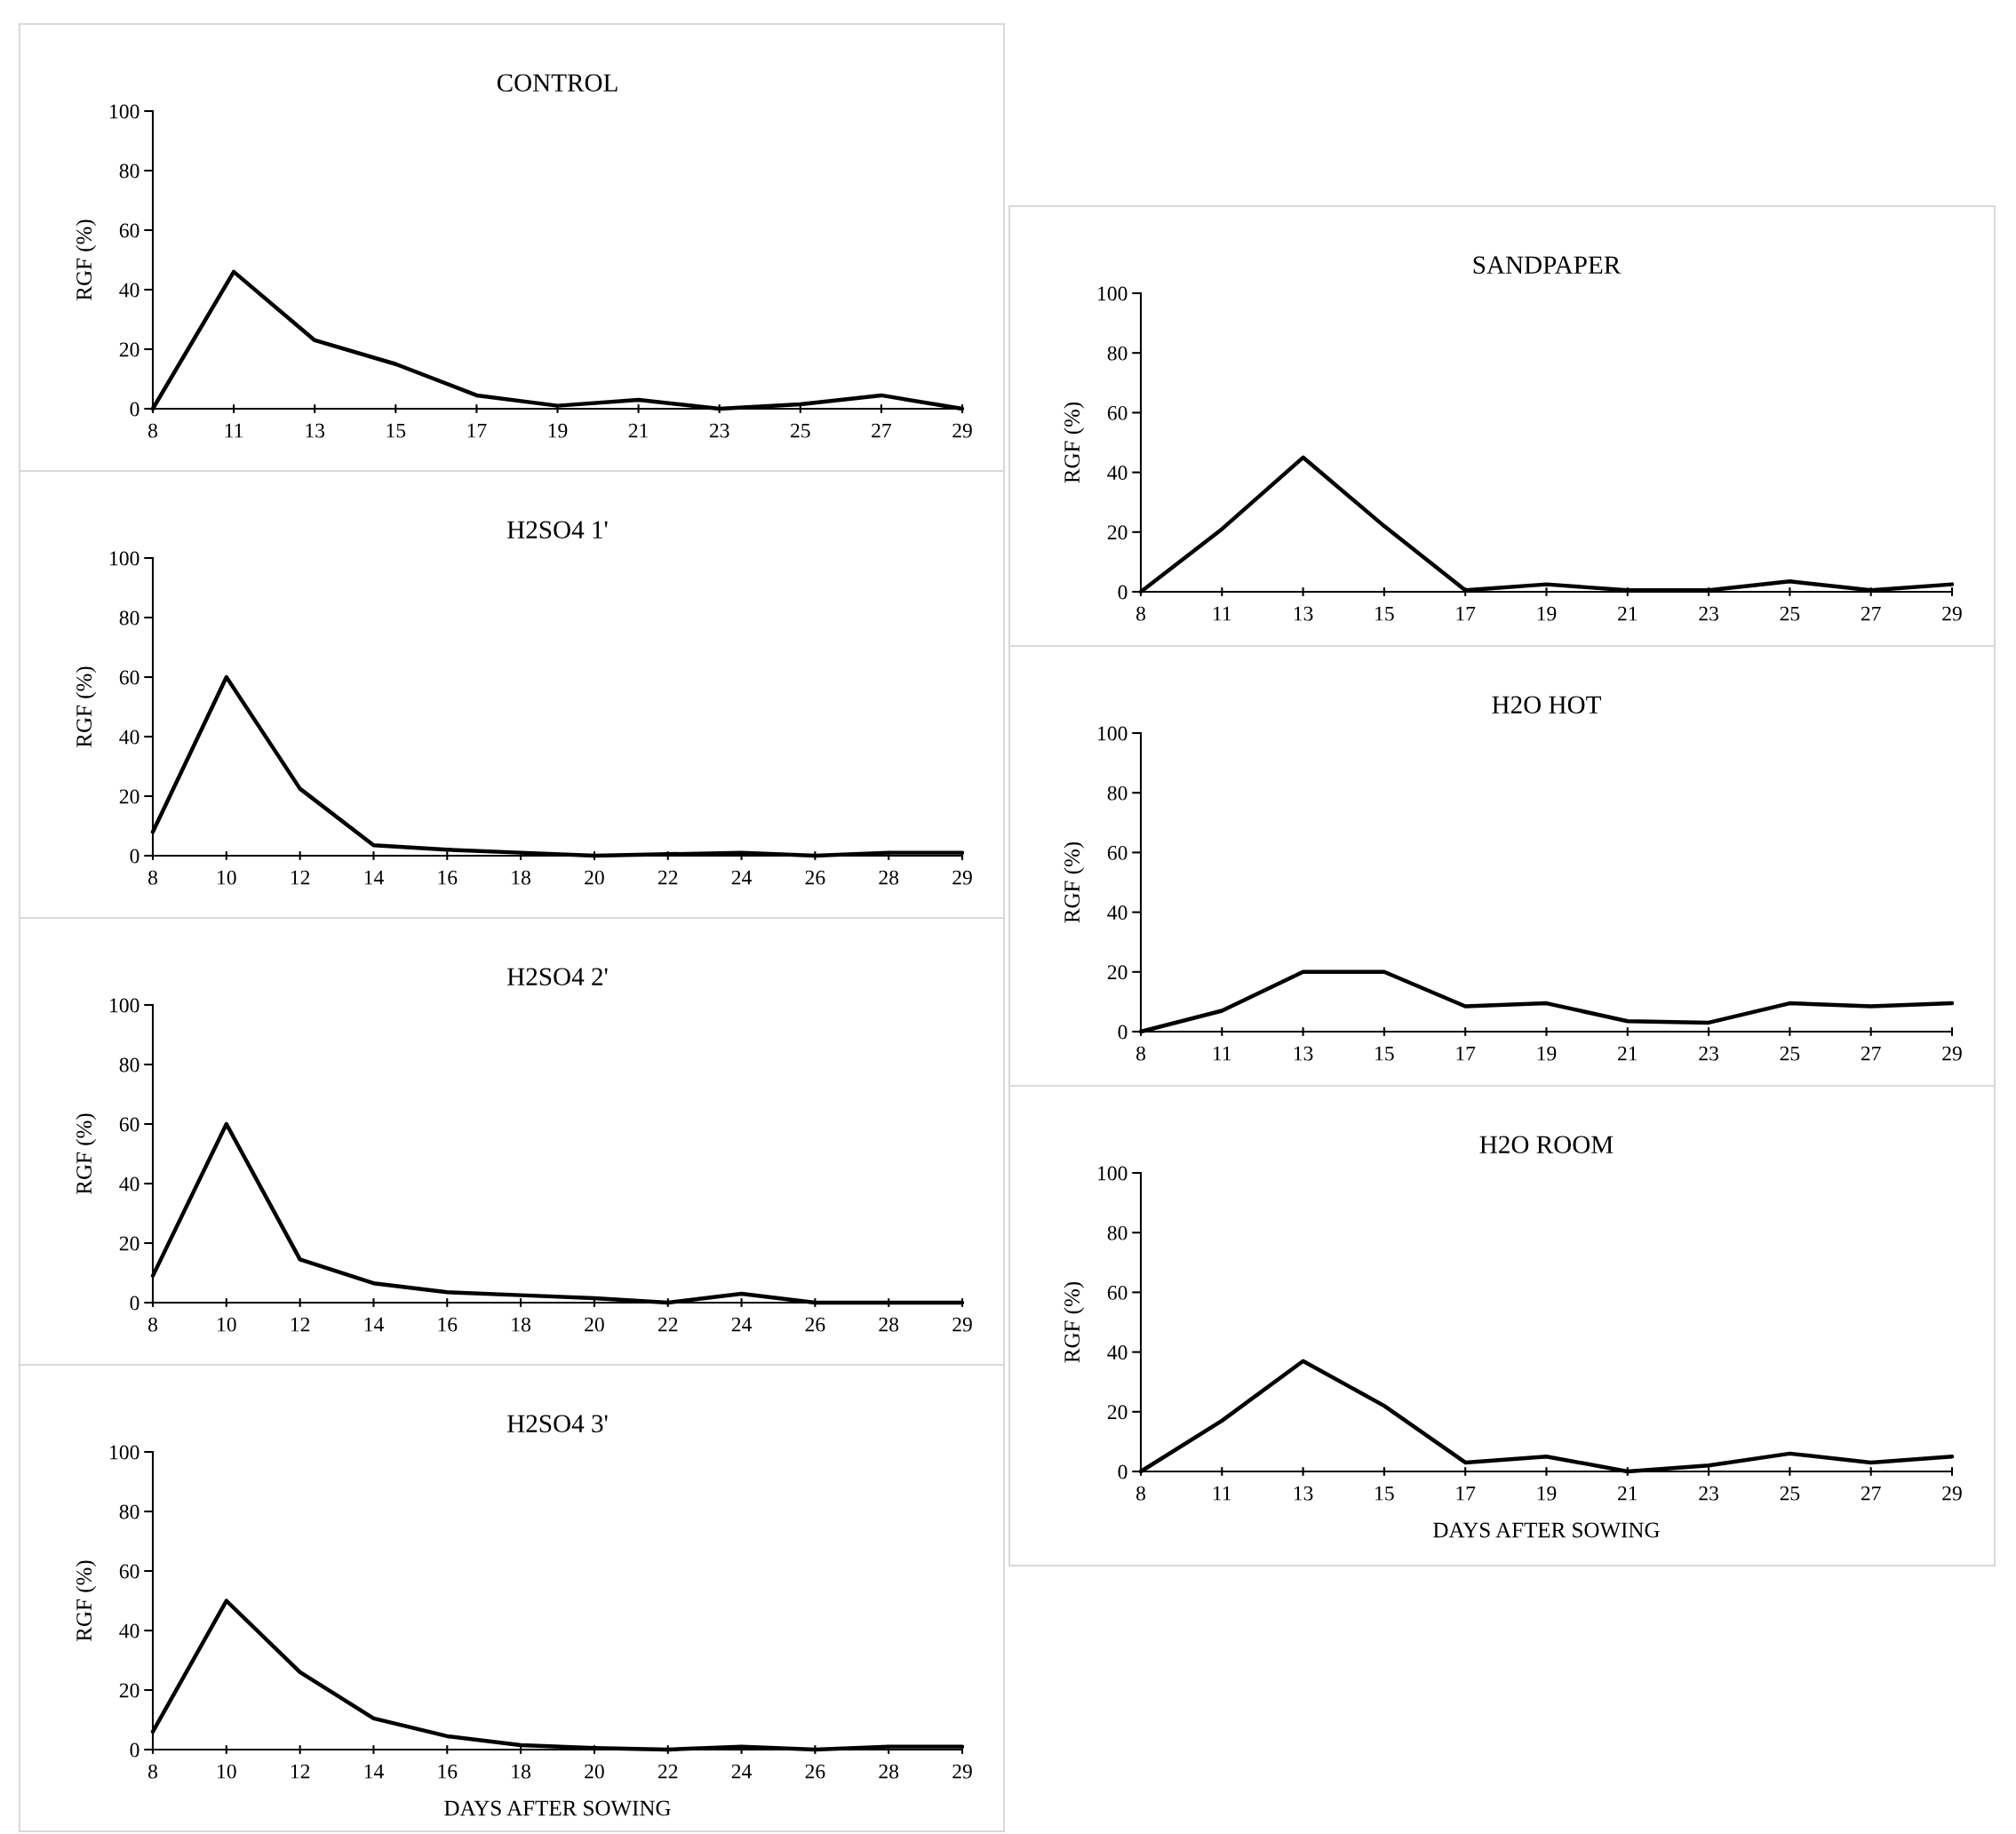 The image size is (2016, 1834). What do you see at coordinates (1547, 1145) in the screenshot?
I see `chart-title: H2O ROOM` at bounding box center [1547, 1145].